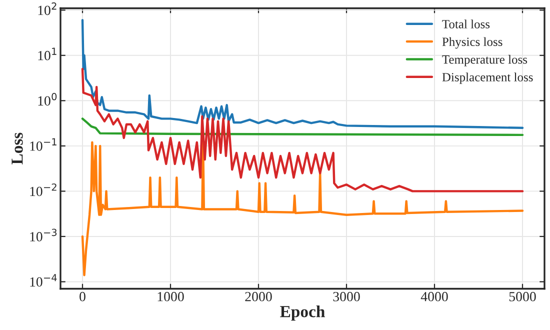 This screenshot has height=330, width=550. Describe the element at coordinates (17, 148) in the screenshot. I see `y-axis-title: Loss` at that location.